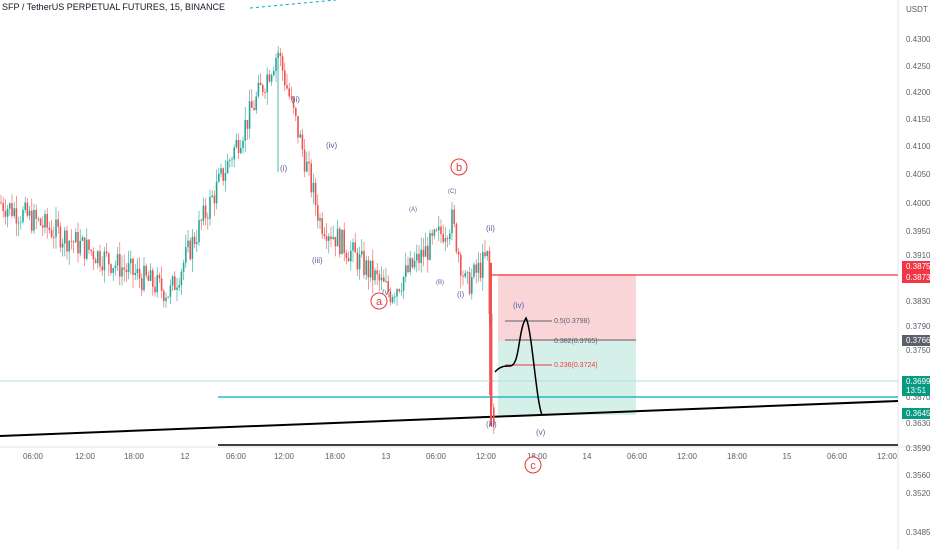  What do you see at coordinates (440, 283) in the screenshot?
I see `wave-label-B: (B)` at bounding box center [440, 283].